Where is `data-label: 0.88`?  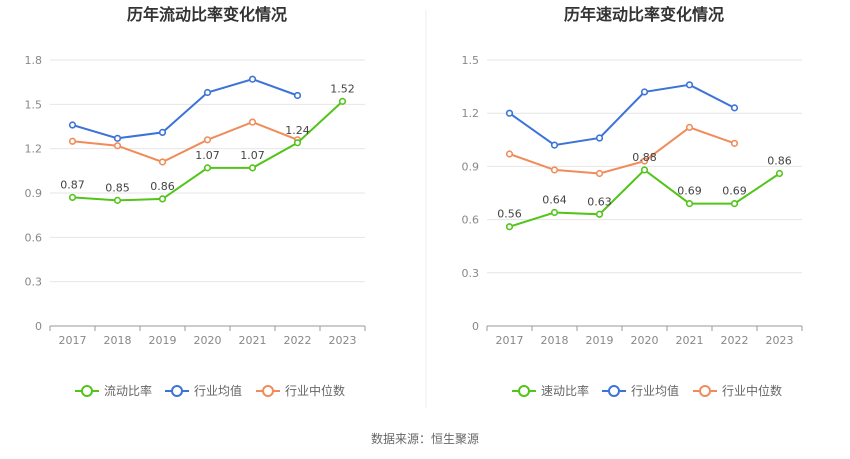
data-label: 0.88 is located at coordinates (644, 157).